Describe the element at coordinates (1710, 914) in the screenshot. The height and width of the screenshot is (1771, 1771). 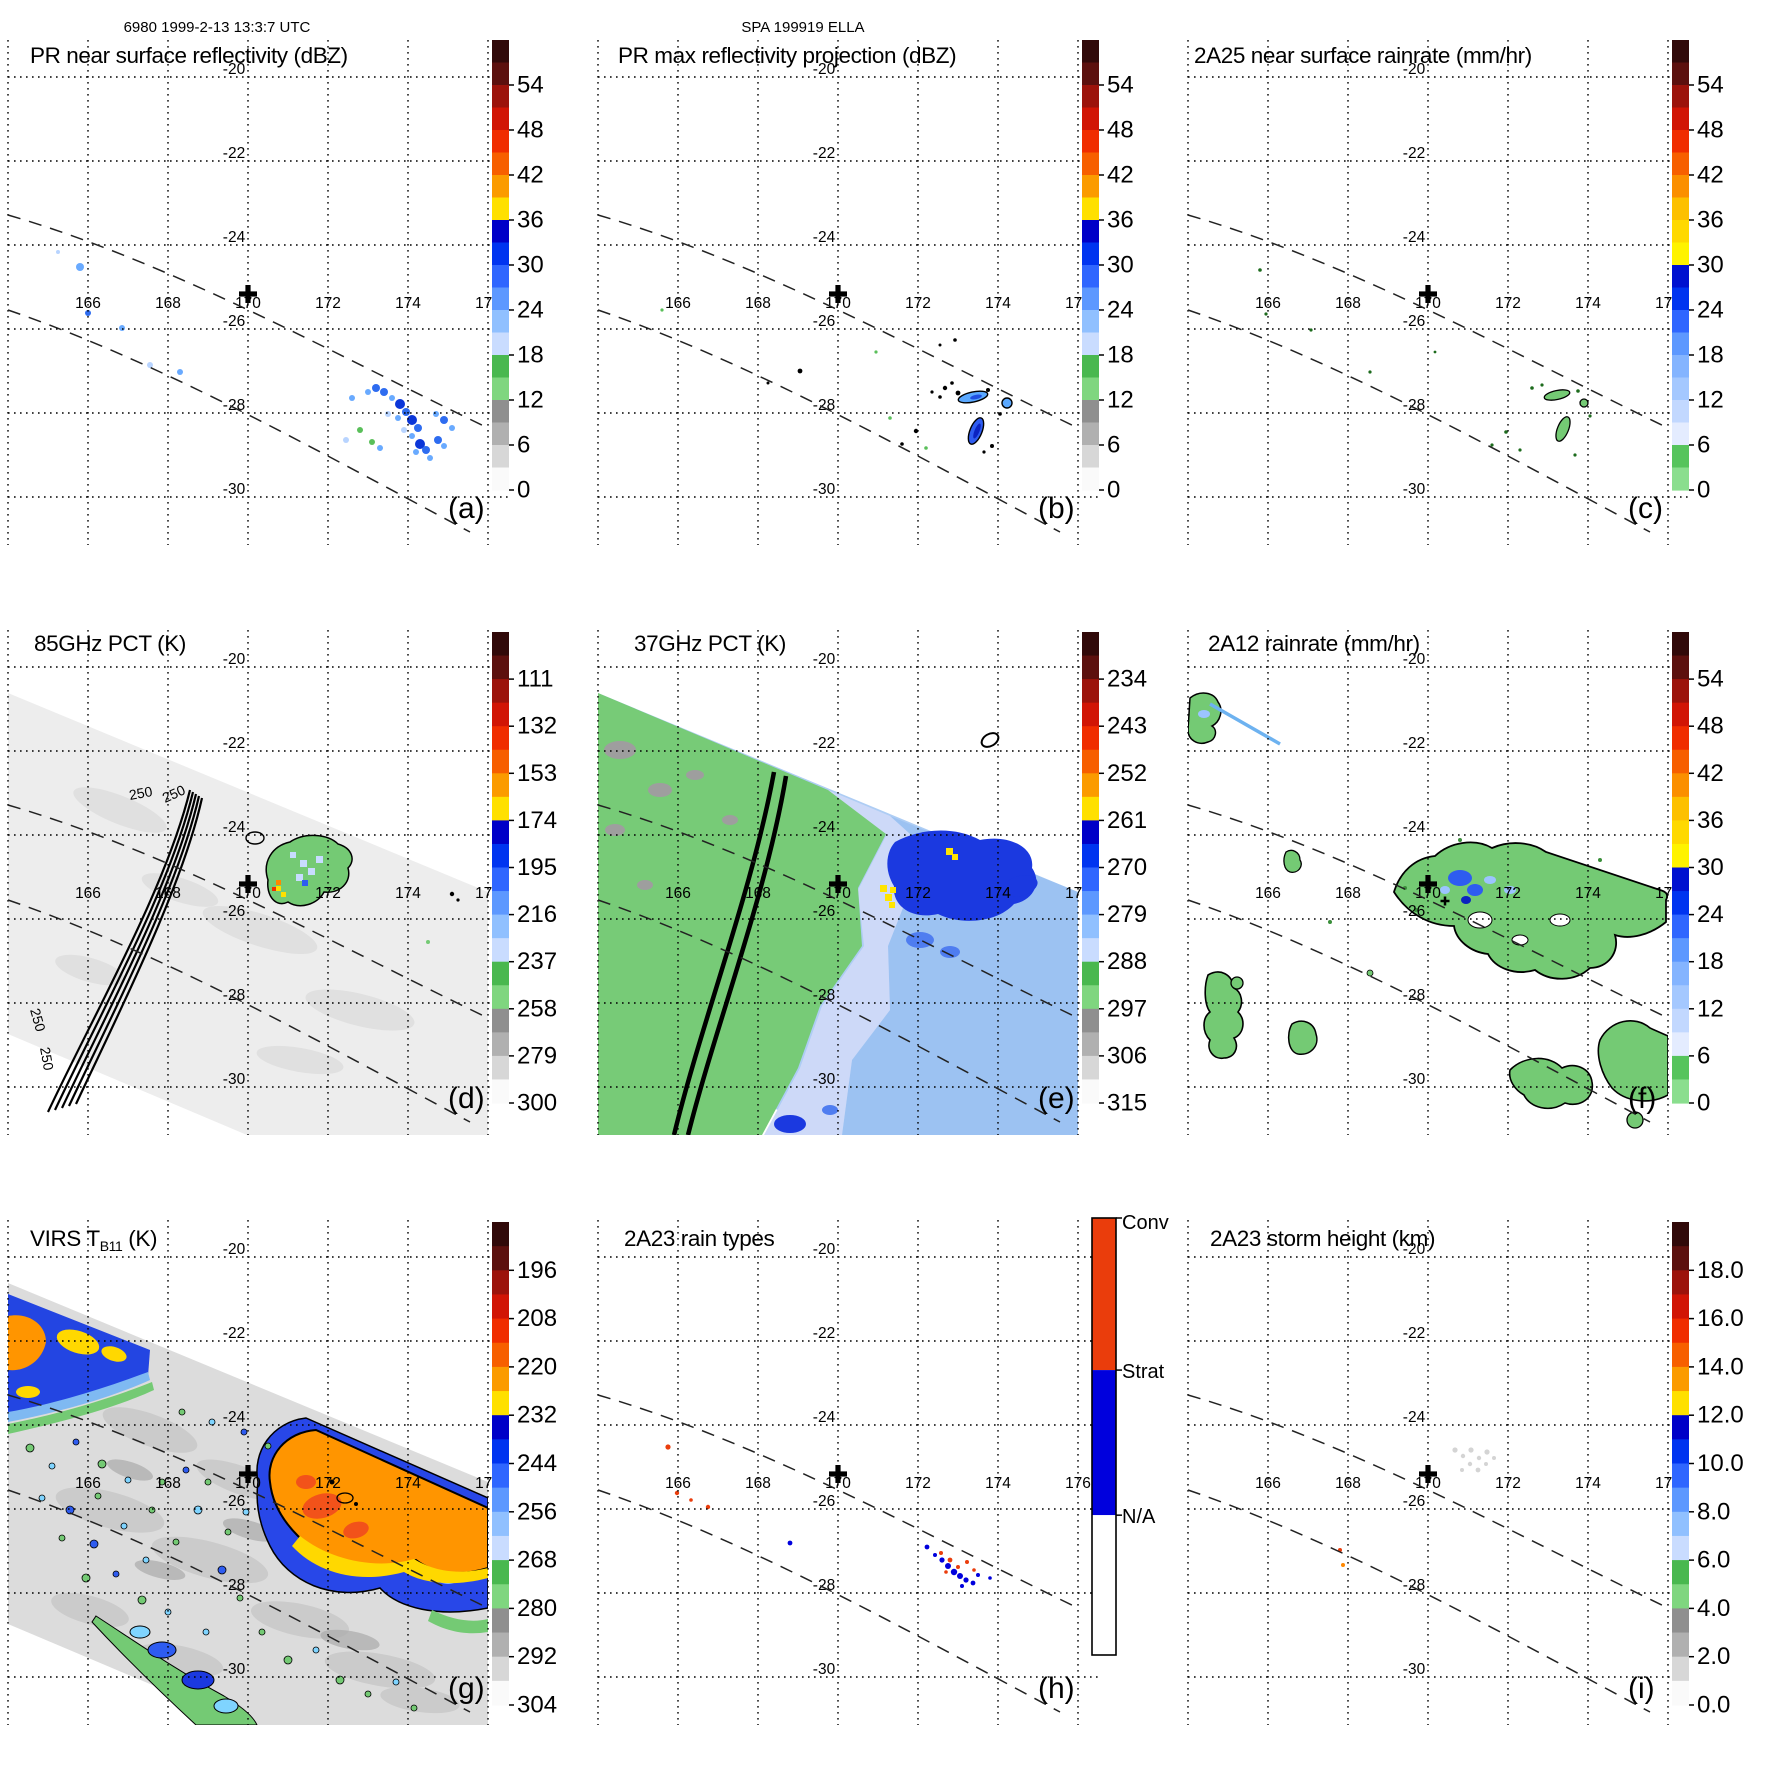
I see `colorbar-tick-label: 24` at that location.